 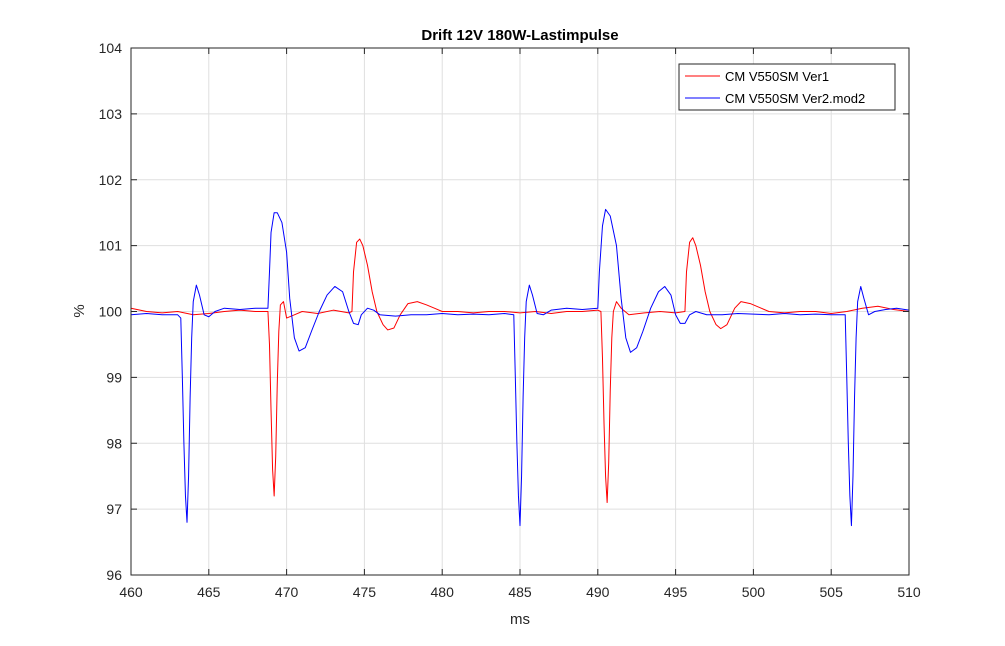 What do you see at coordinates (520, 592) in the screenshot?
I see `x-tick-label-5: 485` at bounding box center [520, 592].